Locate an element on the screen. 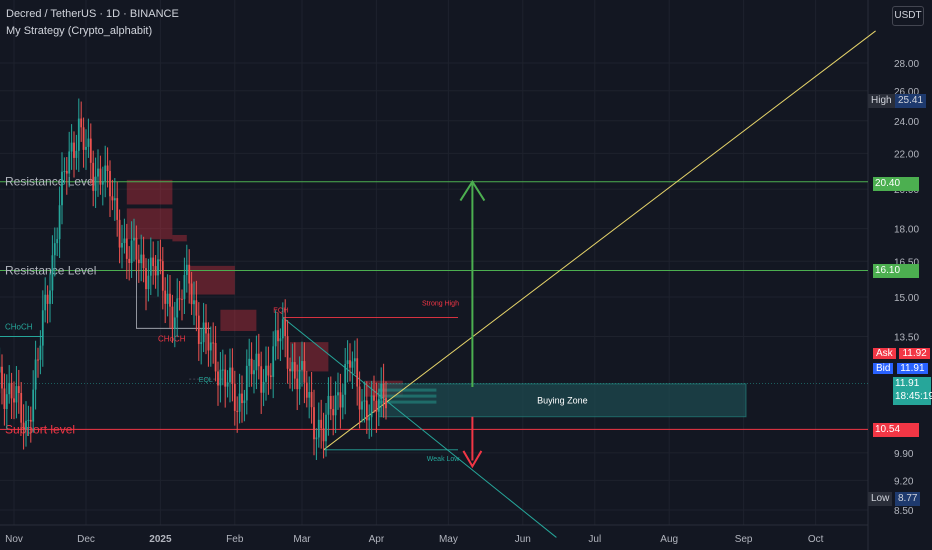  descending-trendline is located at coordinates (419, 427).